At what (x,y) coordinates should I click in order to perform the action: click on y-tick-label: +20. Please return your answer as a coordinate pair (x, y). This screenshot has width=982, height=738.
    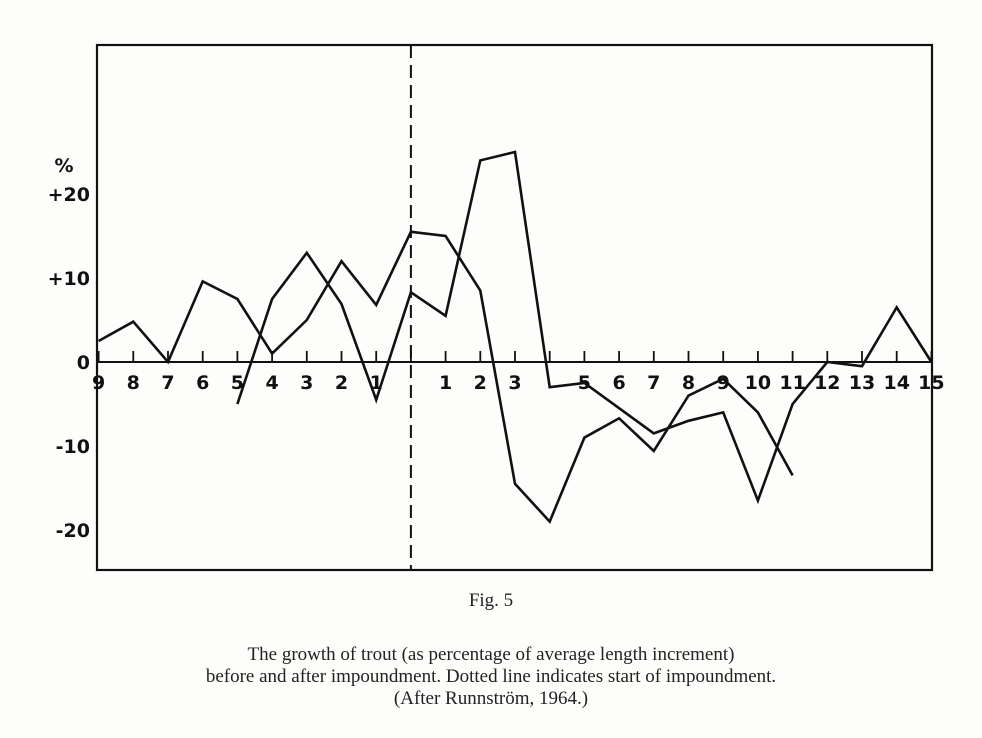
    Looking at the image, I should click on (69, 195).